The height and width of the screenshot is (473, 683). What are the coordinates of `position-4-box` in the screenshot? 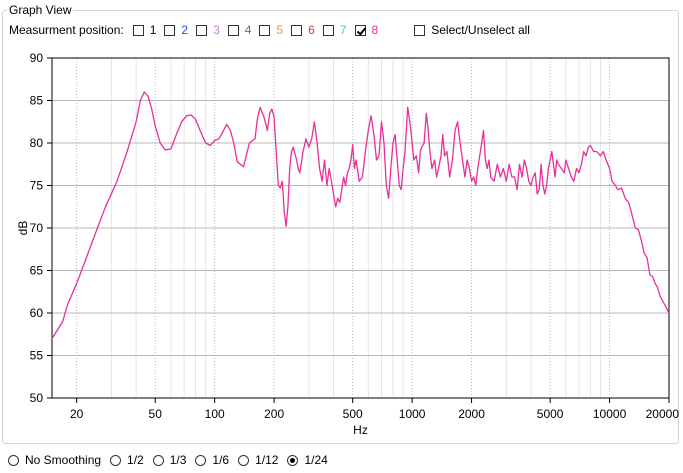 It's located at (233, 30).